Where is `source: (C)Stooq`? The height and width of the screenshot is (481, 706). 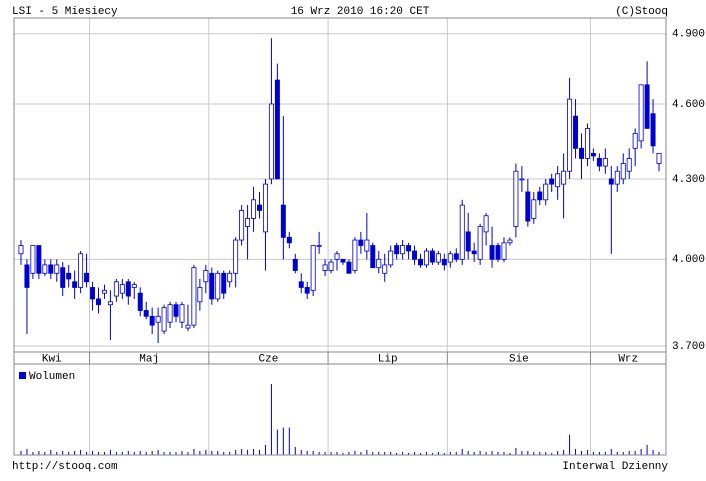 source: (C)Stooq is located at coordinates (641, 12).